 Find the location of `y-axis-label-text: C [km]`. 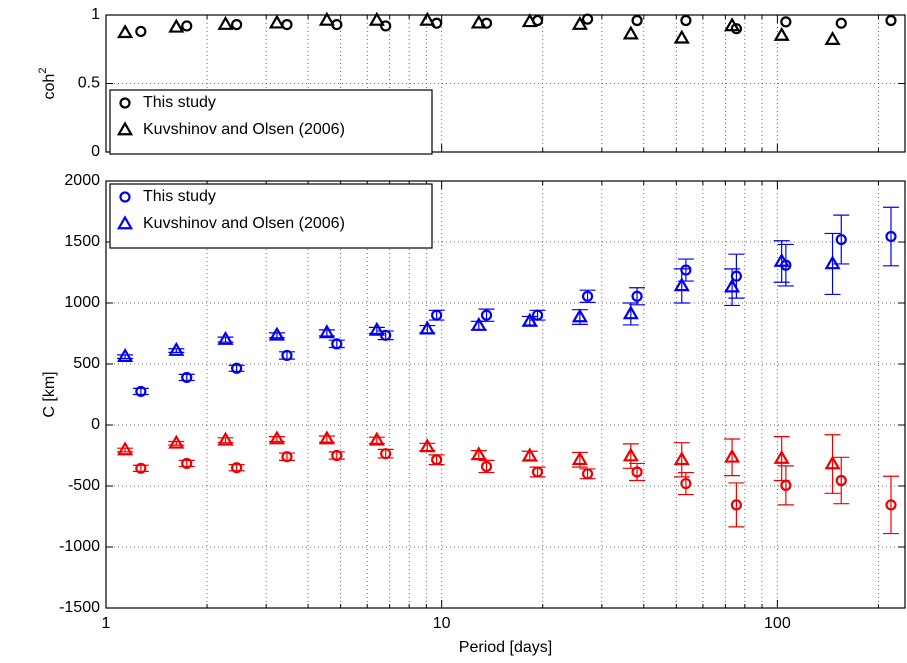

y-axis-label-text: C [km] is located at coordinates (49, 394).